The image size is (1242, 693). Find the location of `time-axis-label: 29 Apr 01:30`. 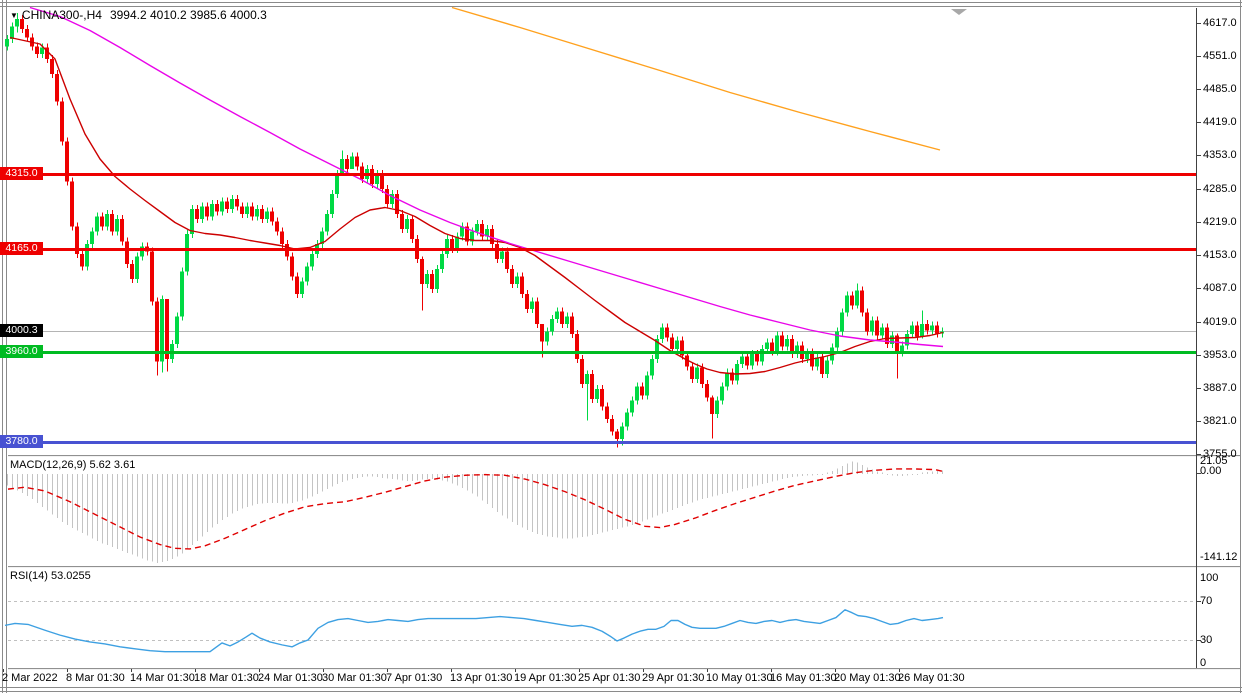

time-axis-label: 29 Apr 01:30 is located at coordinates (673, 678).